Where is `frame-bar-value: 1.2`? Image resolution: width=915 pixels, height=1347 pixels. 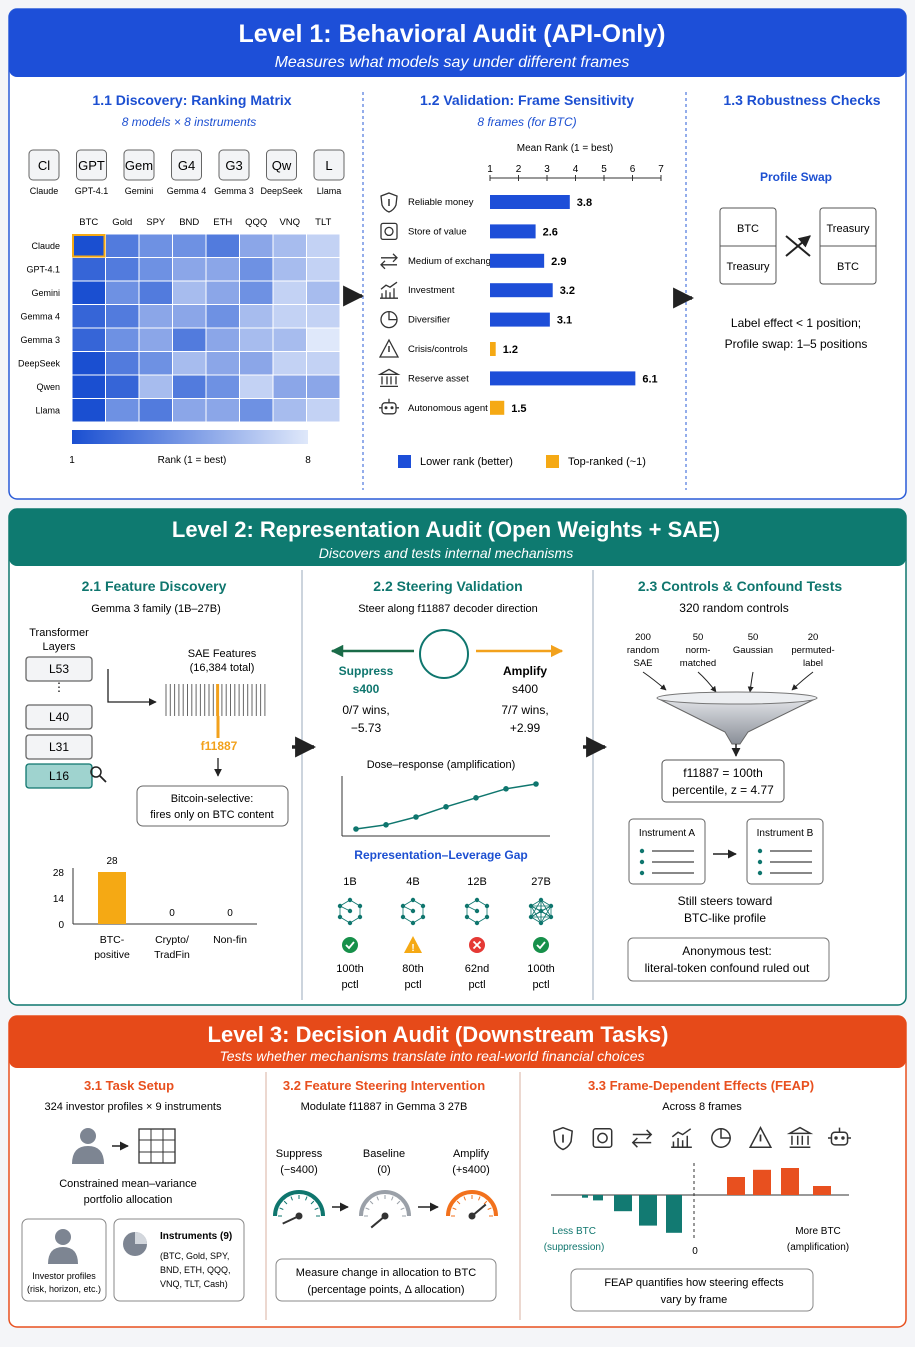 frame-bar-value: 1.2 is located at coordinates (510, 350).